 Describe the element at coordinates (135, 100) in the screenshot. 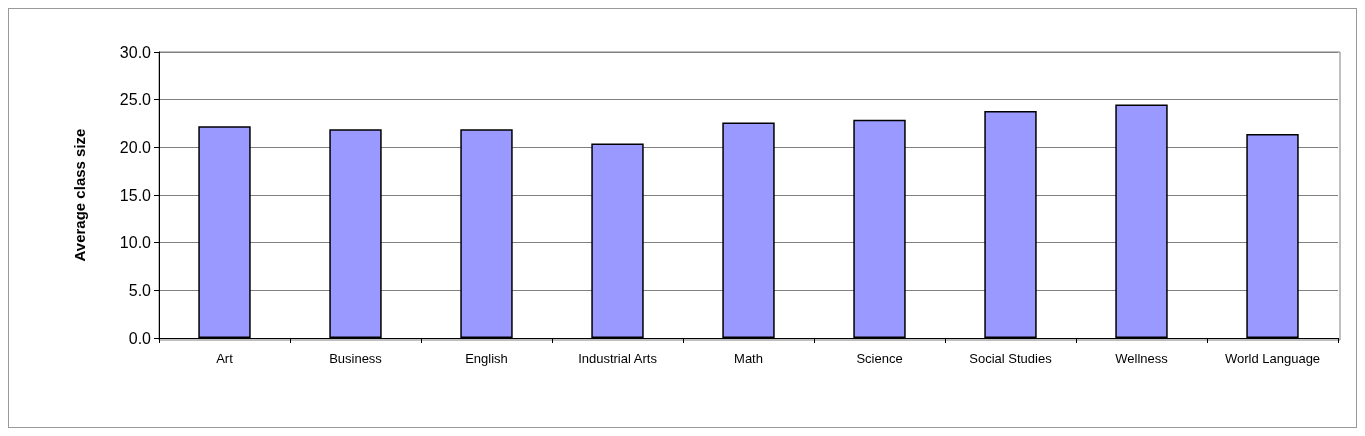

I see `y-tick-label: 25.0` at that location.